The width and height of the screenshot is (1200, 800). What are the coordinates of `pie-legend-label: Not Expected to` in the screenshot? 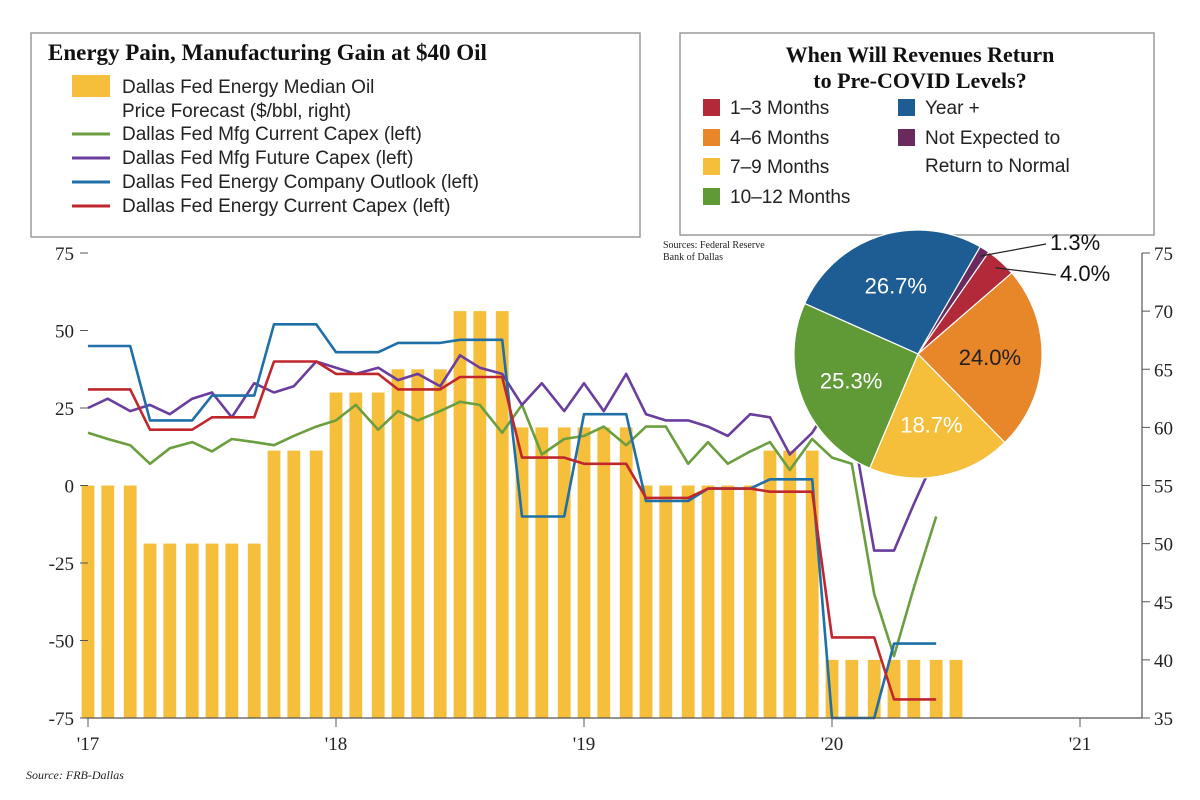 It's located at (992, 138).